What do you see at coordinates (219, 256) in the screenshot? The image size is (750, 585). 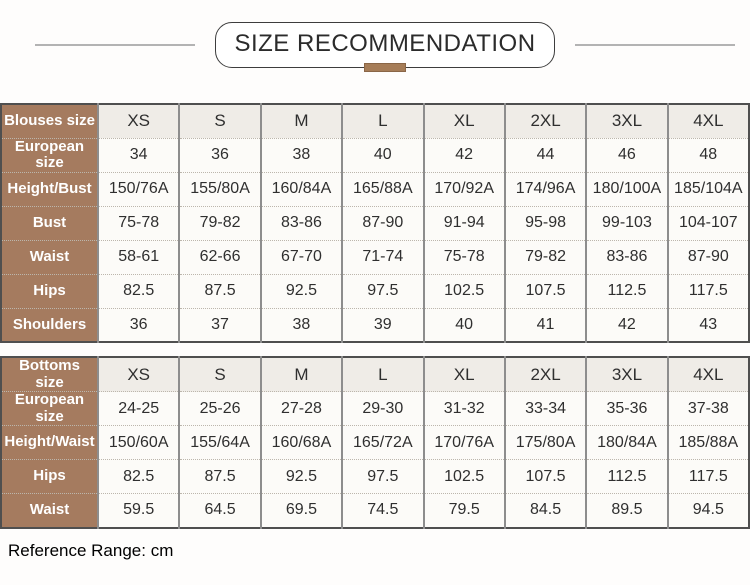 I see `size-value-cell: 62-66` at bounding box center [219, 256].